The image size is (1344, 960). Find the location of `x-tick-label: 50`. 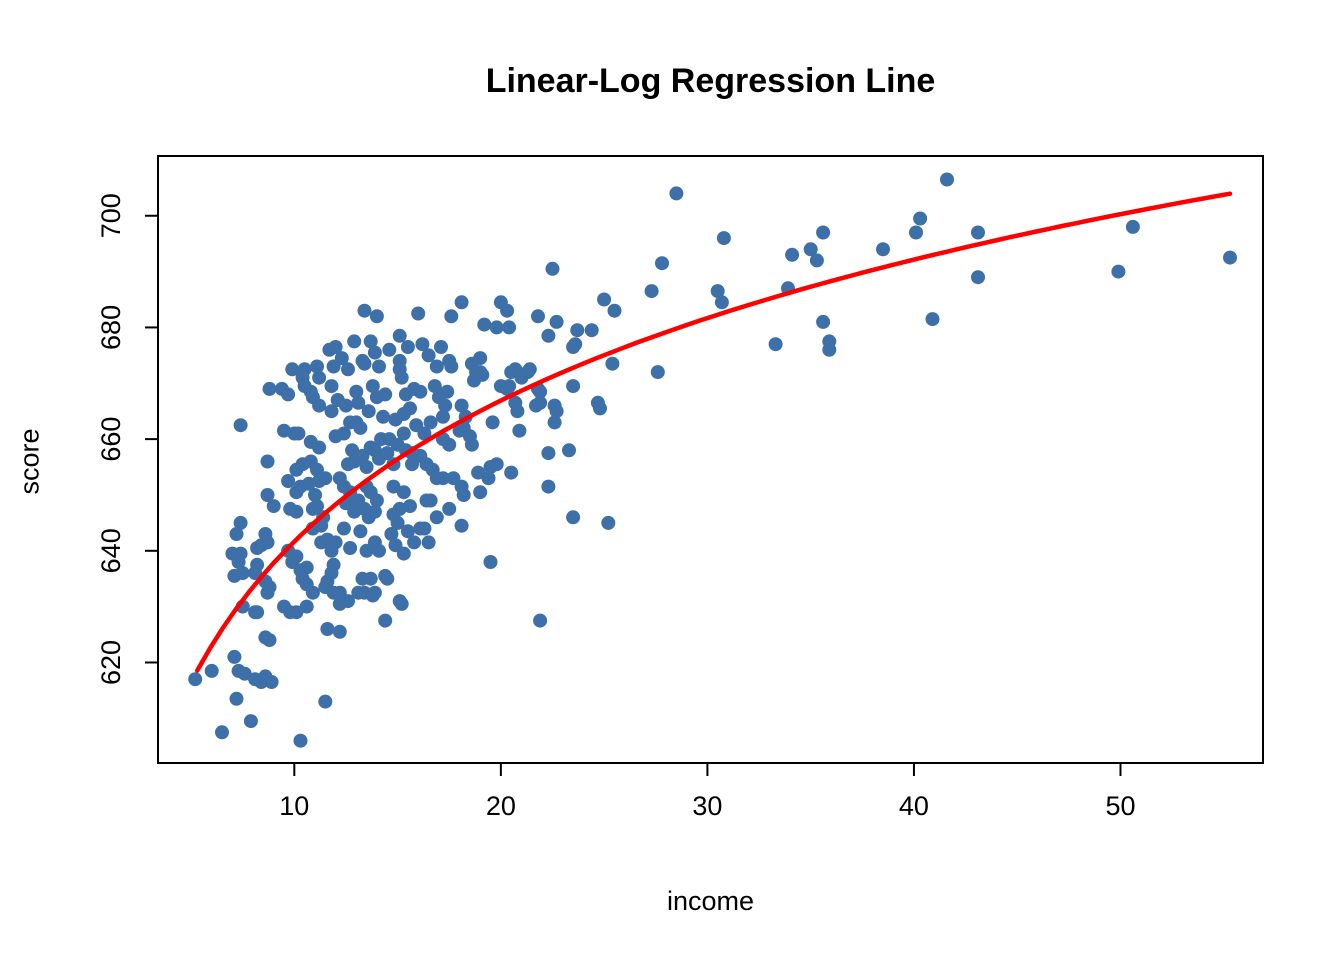

x-tick-label: 50 is located at coordinates (1120, 806).